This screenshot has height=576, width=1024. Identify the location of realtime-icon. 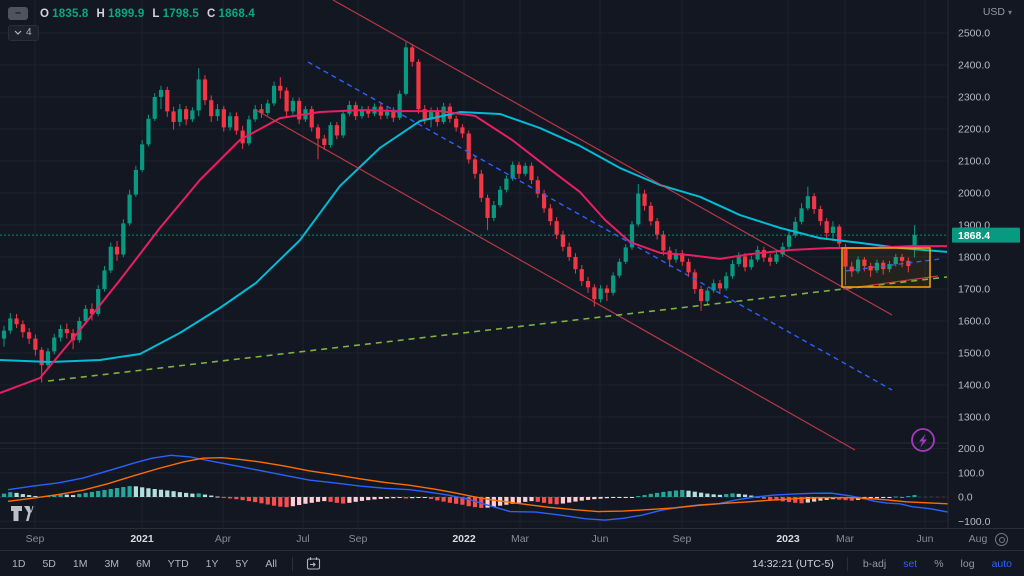
(1001, 539).